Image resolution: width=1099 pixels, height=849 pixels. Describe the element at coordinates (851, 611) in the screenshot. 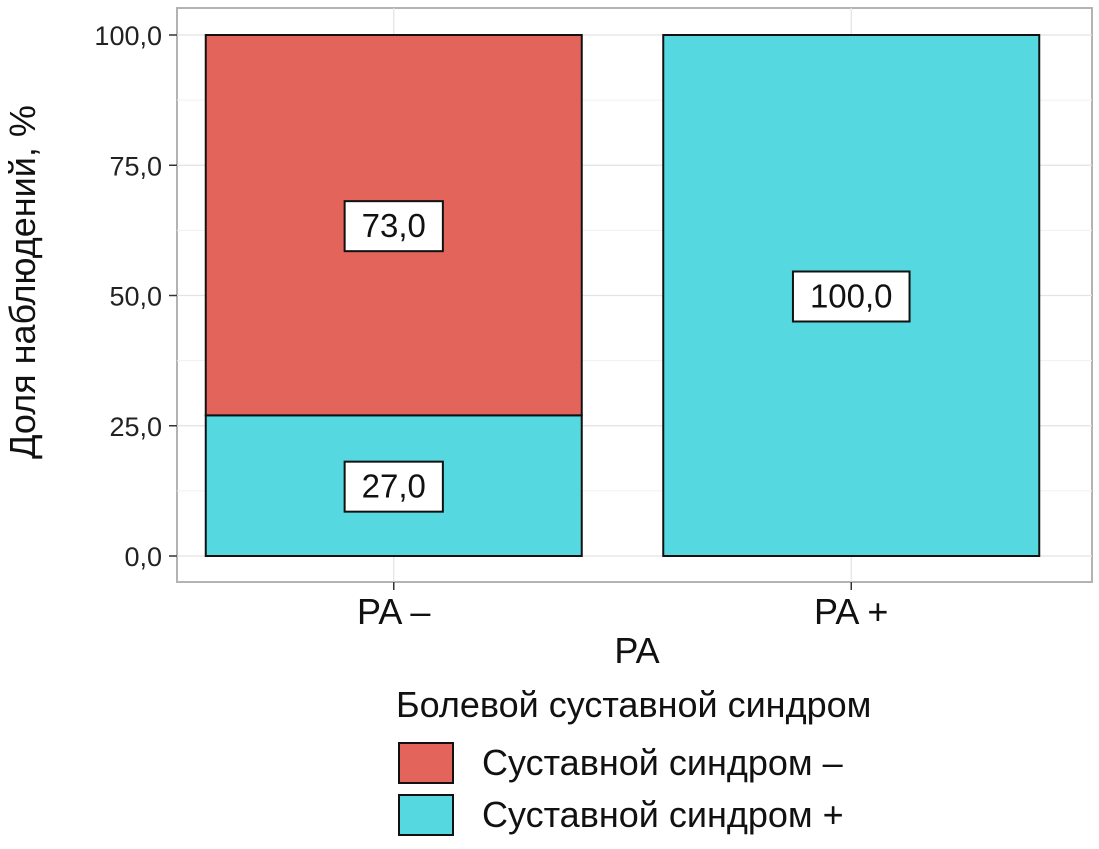

I see `x-tick-label: PA +` at that location.